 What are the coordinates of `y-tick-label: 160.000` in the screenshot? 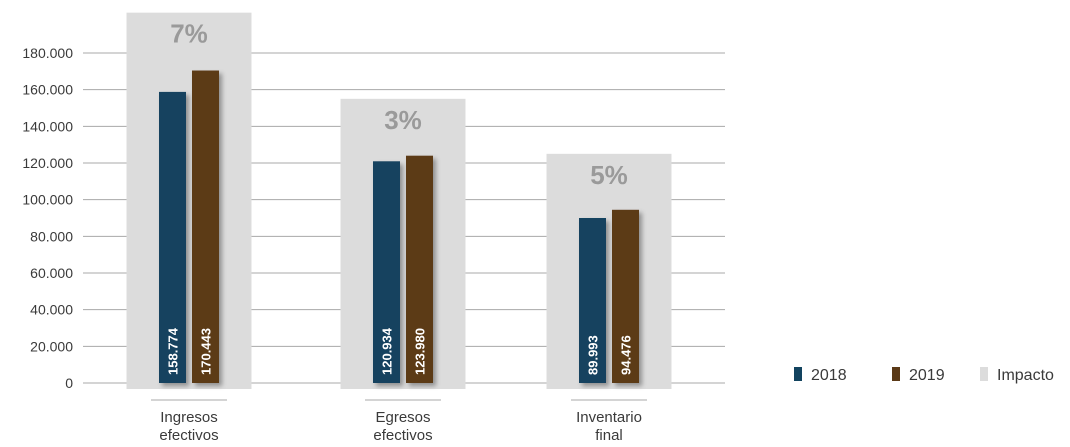 It's located at (47, 90).